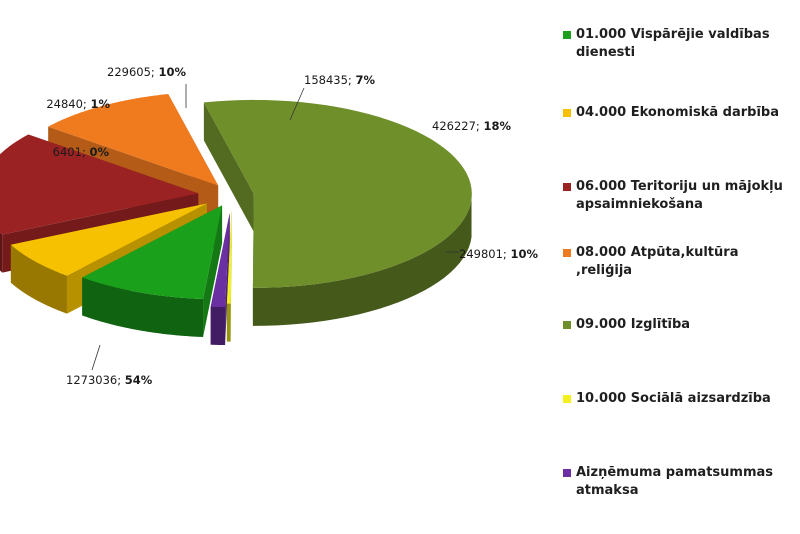  Describe the element at coordinates (673, 398) in the screenshot. I see `legend-label: 10.000 Sociālā aizsardzība` at that location.